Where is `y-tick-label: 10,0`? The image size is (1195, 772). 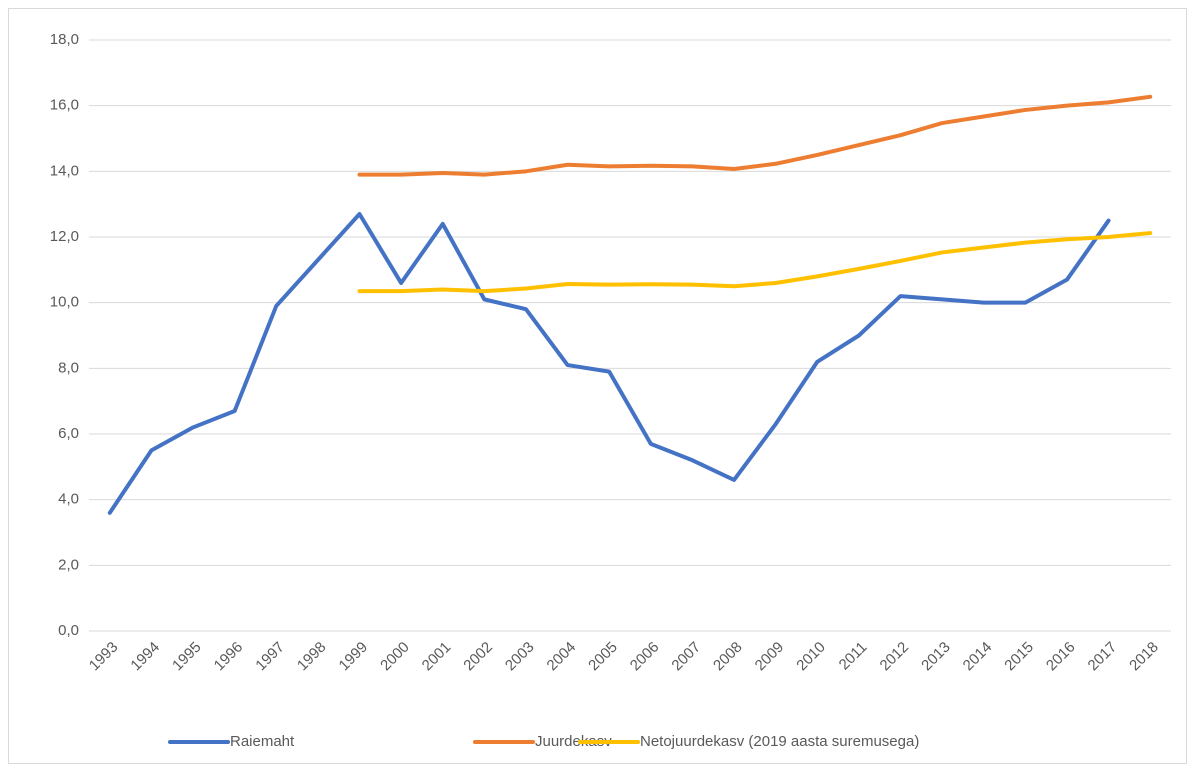
y-tick-label: 10,0 is located at coordinates (64, 302).